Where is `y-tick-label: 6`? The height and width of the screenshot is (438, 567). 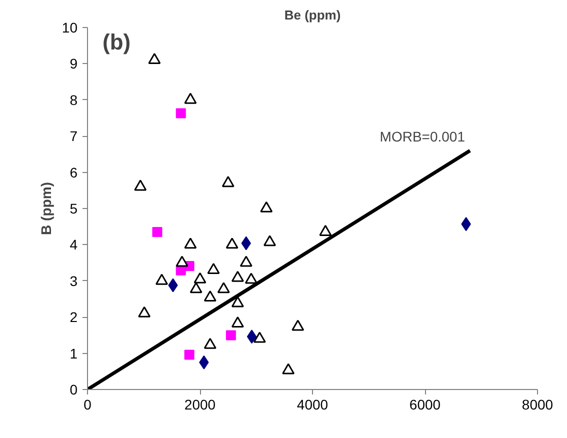
y-tick-label: 6 is located at coordinates (74, 172).